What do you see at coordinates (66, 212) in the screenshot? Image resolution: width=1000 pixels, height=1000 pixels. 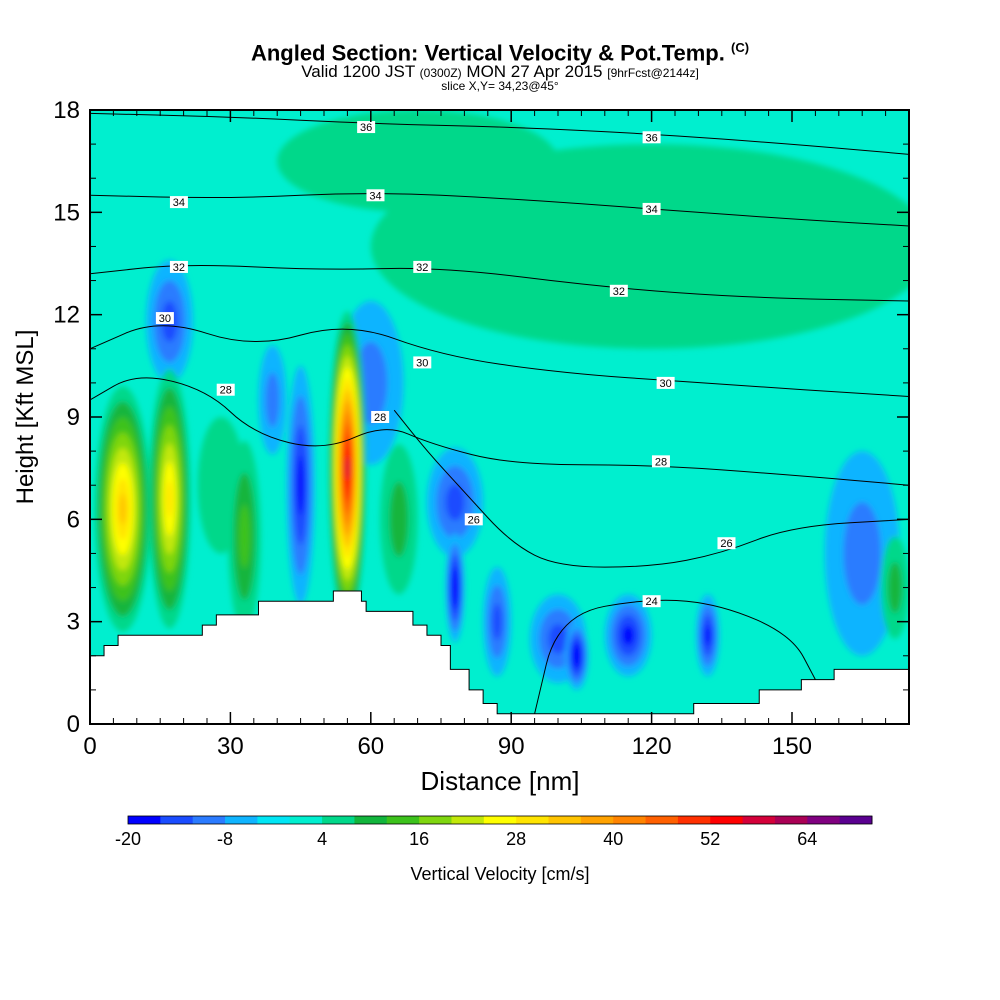 I see `y-tick-label: 15` at bounding box center [66, 212].